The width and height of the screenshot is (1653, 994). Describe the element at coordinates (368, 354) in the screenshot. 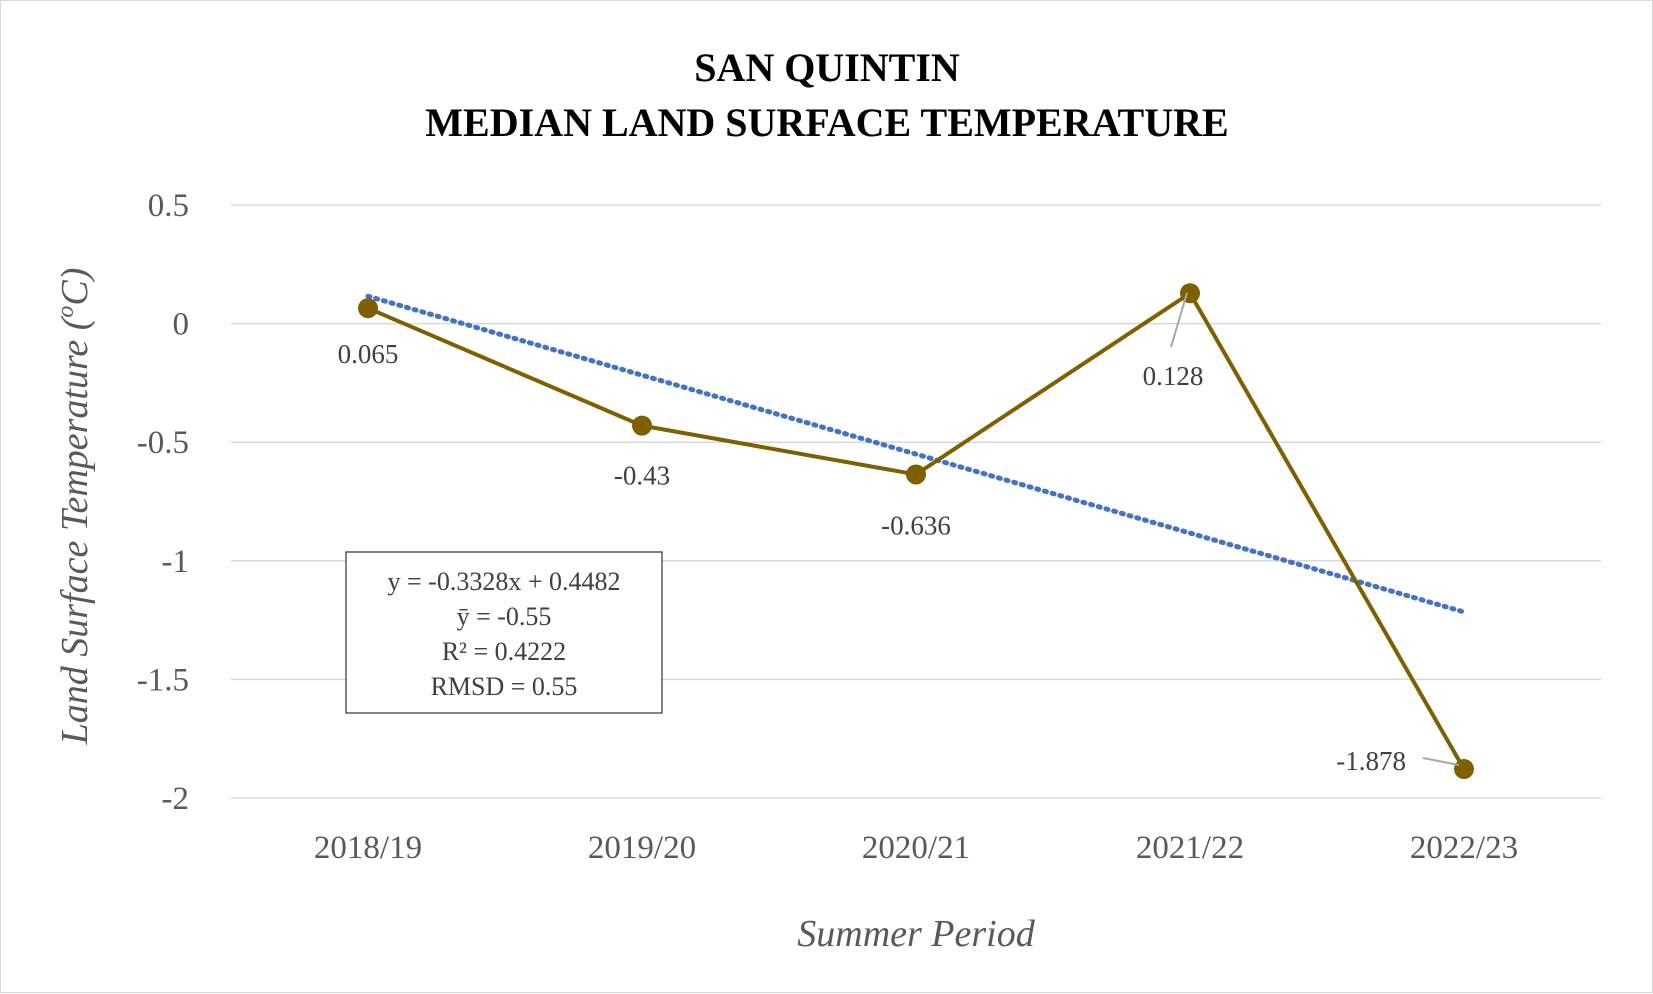

I see `data-label: 0.065` at that location.